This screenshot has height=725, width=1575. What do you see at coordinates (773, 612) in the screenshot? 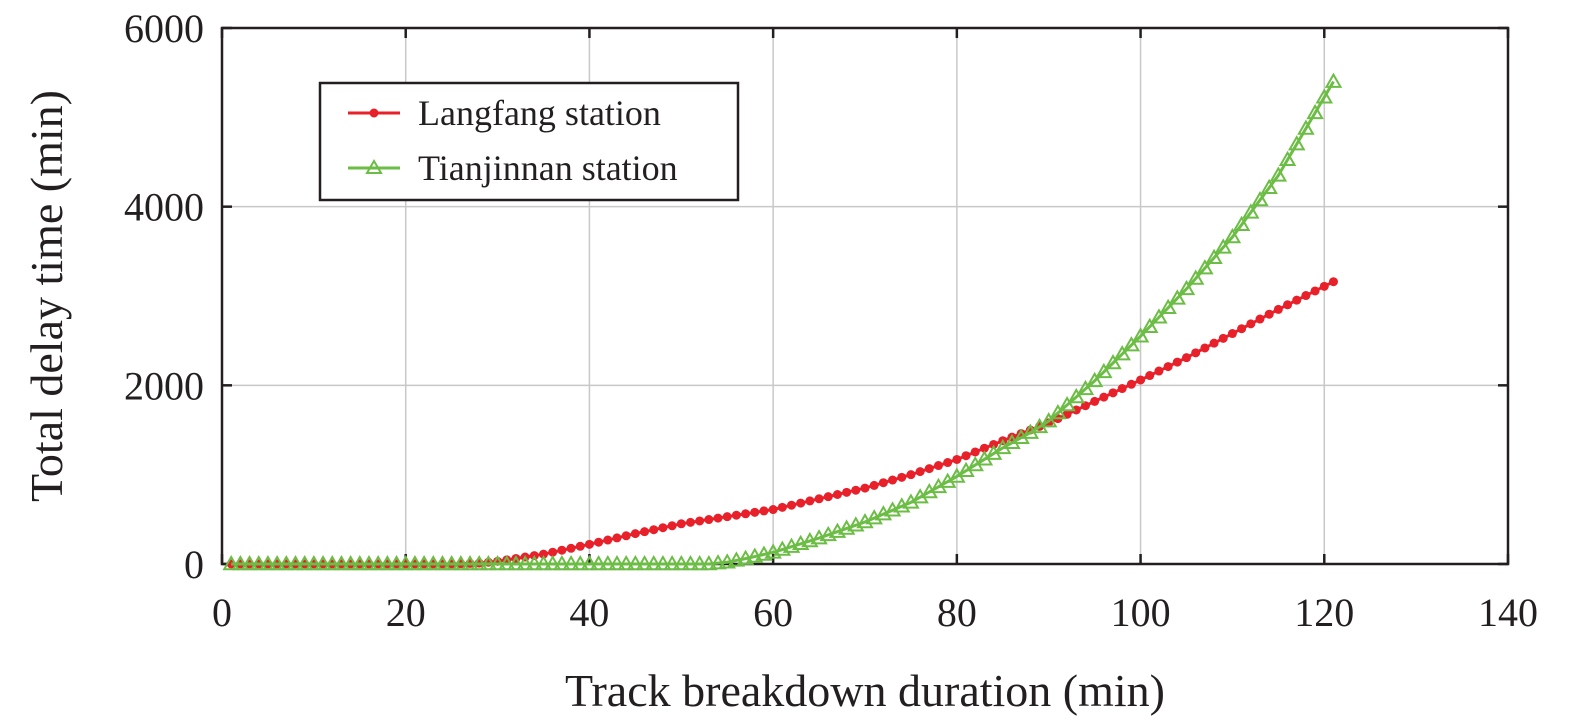
I see `x-tick-label: 60` at bounding box center [773, 612].